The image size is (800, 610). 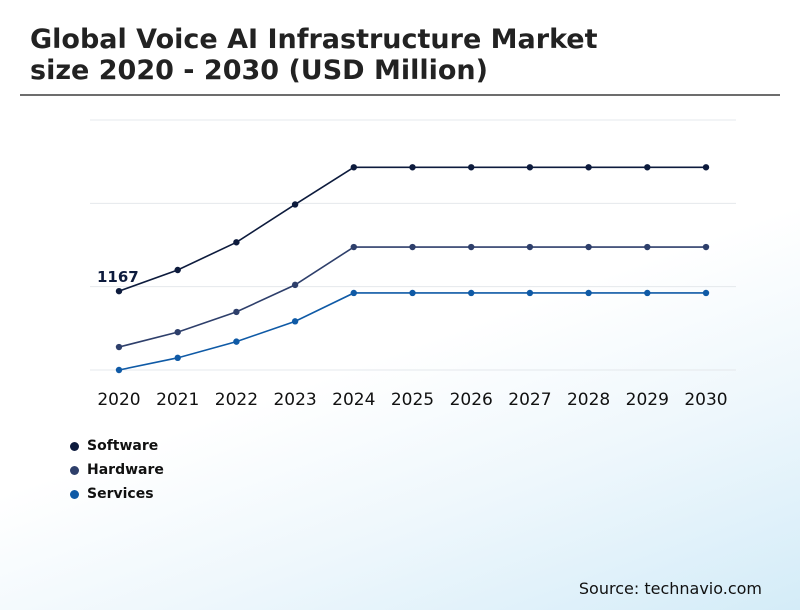 What do you see at coordinates (530, 293) in the screenshot?
I see `data-point-services-2027` at bounding box center [530, 293].